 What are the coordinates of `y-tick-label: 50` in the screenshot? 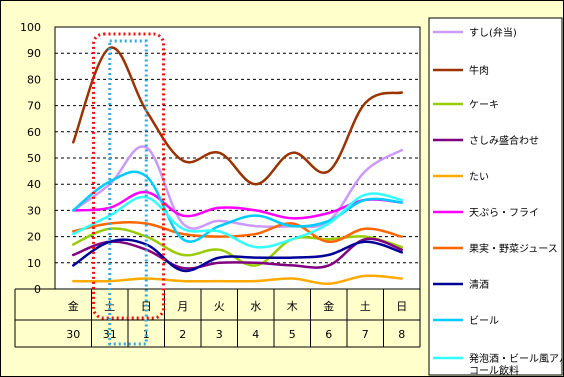 It's located at (34, 158).